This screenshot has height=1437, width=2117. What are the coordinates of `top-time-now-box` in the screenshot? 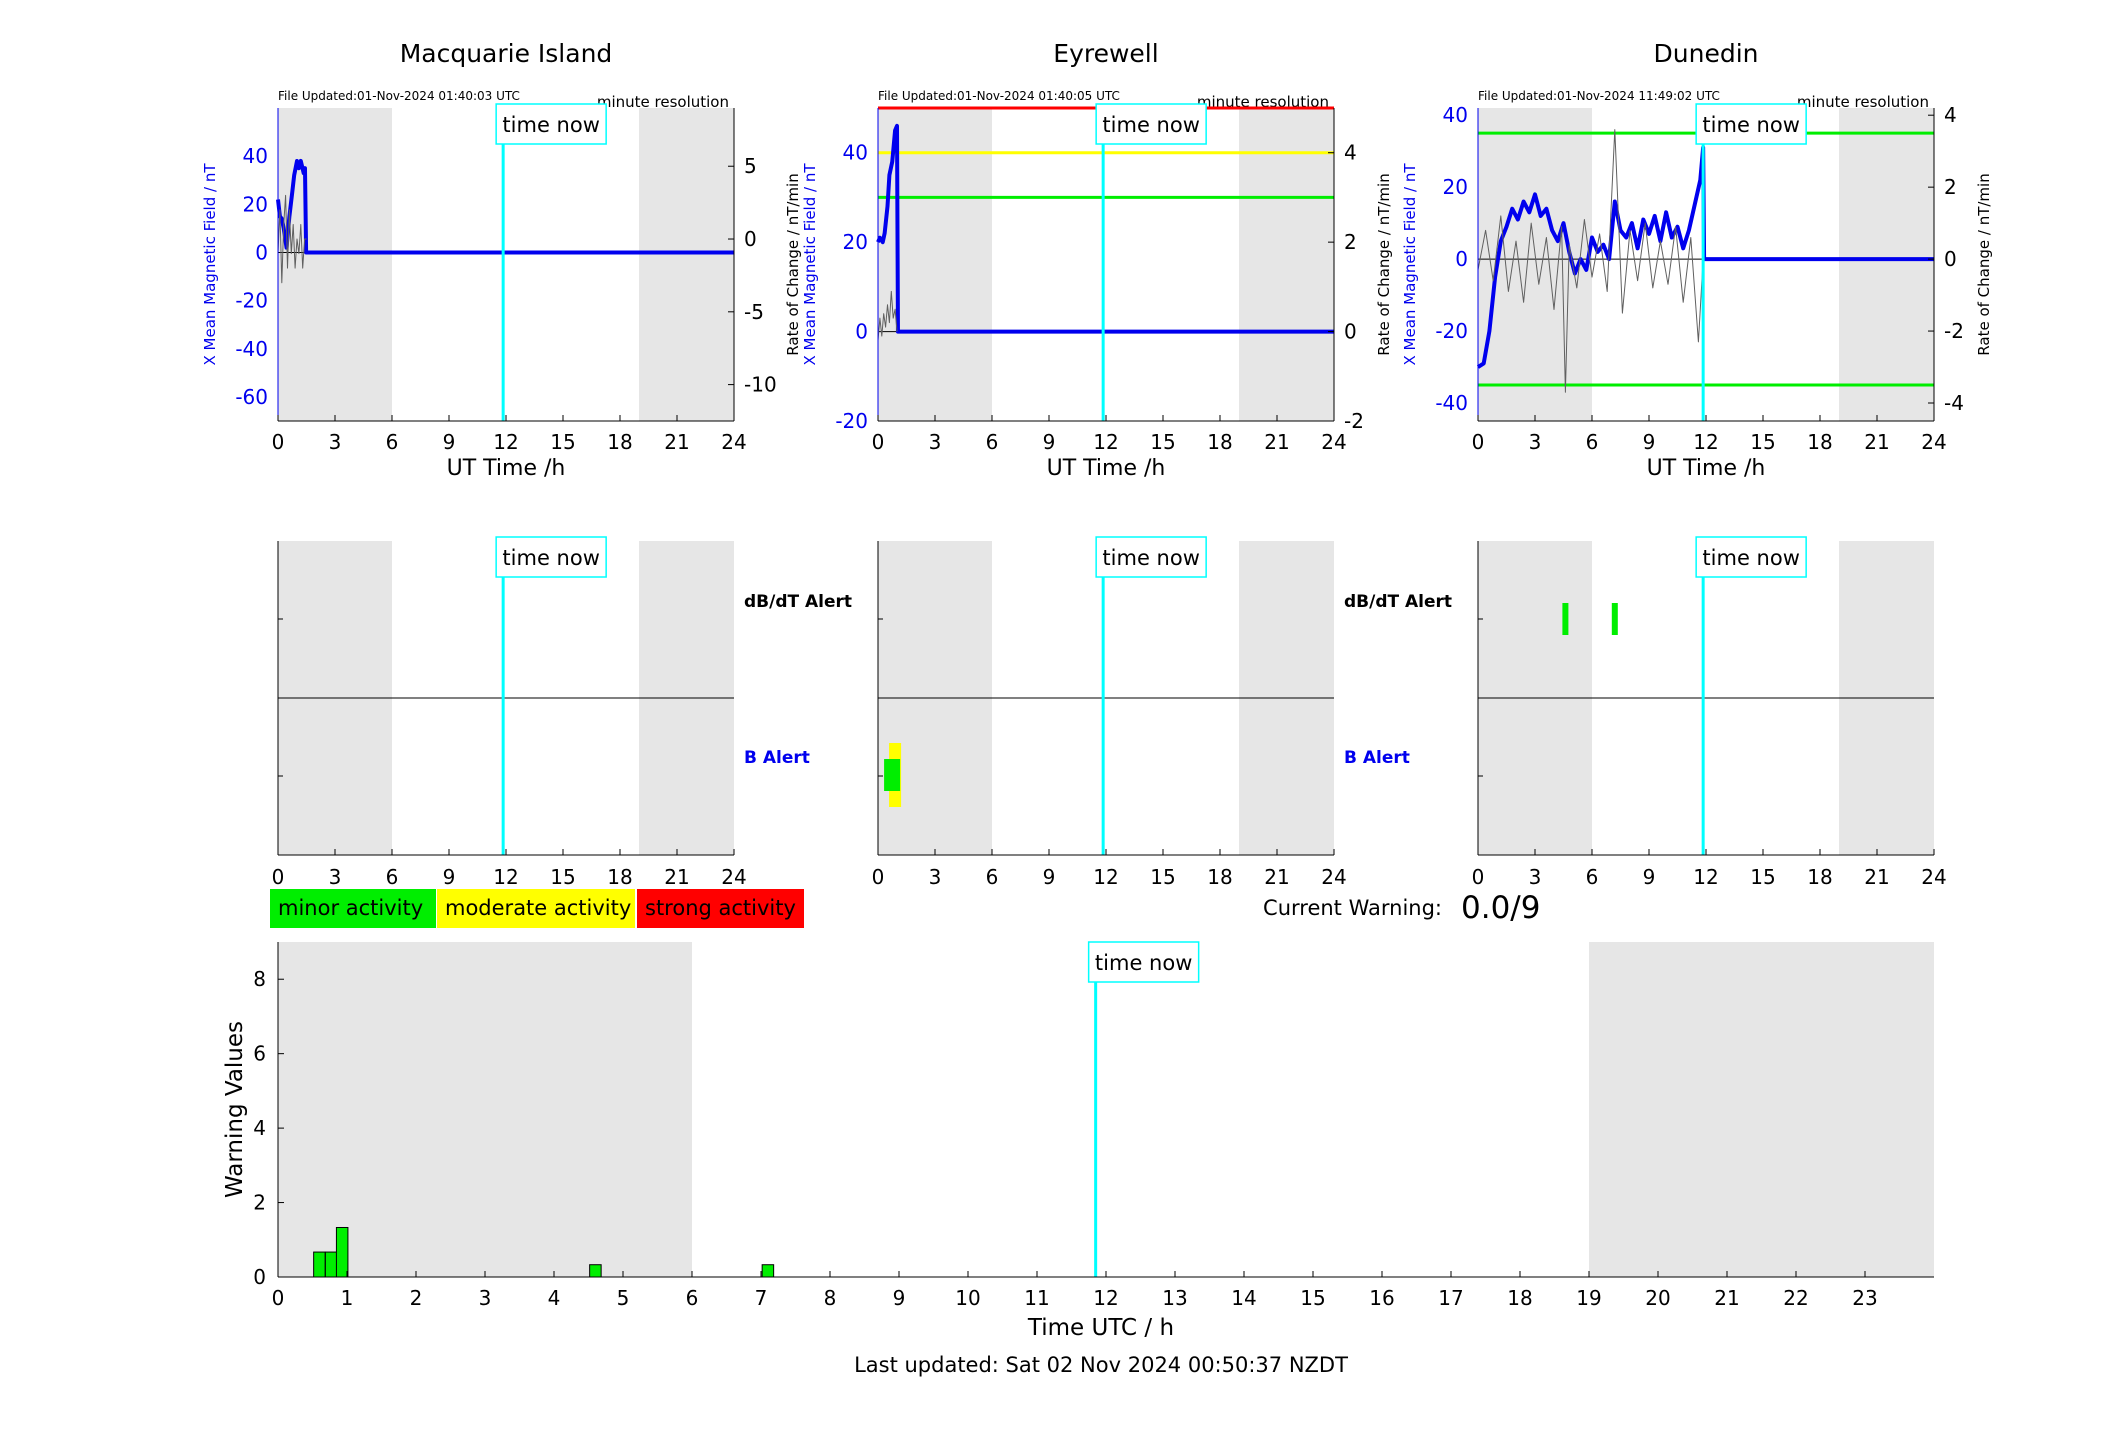 It's located at (1151, 124).